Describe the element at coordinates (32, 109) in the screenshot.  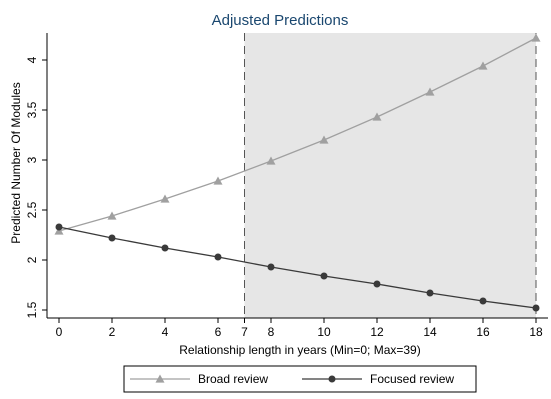
I see `y-tick-label: 3.5` at that location.